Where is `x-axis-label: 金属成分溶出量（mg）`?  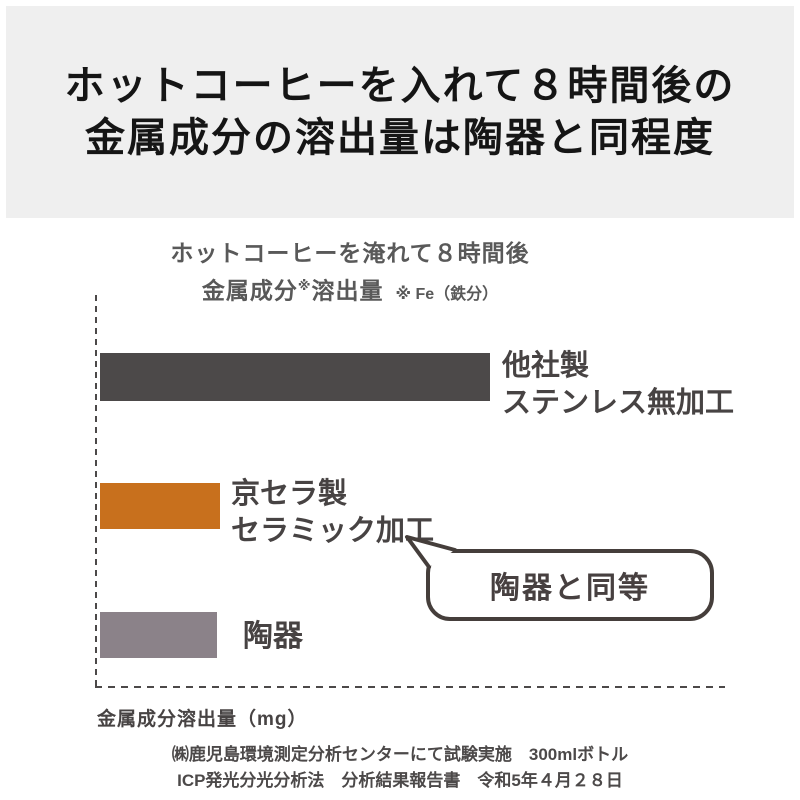 x-axis-label: 金属成分溶出量（mg） is located at coordinates (202, 719).